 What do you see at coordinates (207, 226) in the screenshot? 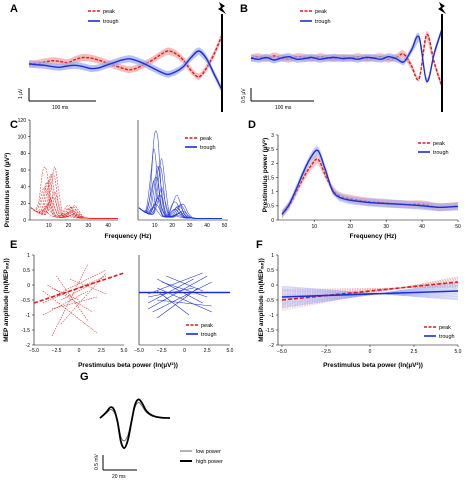
I see `c-xtick-right: 40` at bounding box center [207, 226].